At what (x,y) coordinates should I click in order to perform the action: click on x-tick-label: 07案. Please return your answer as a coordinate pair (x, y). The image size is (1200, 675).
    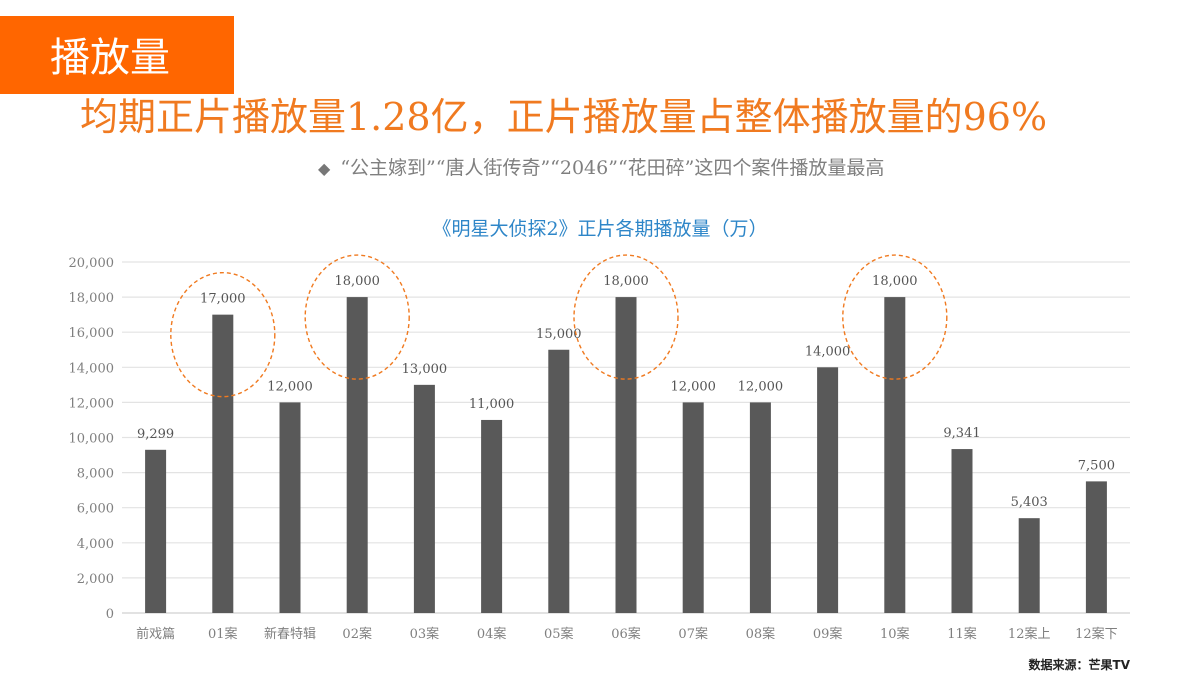
    Looking at the image, I should click on (693, 634).